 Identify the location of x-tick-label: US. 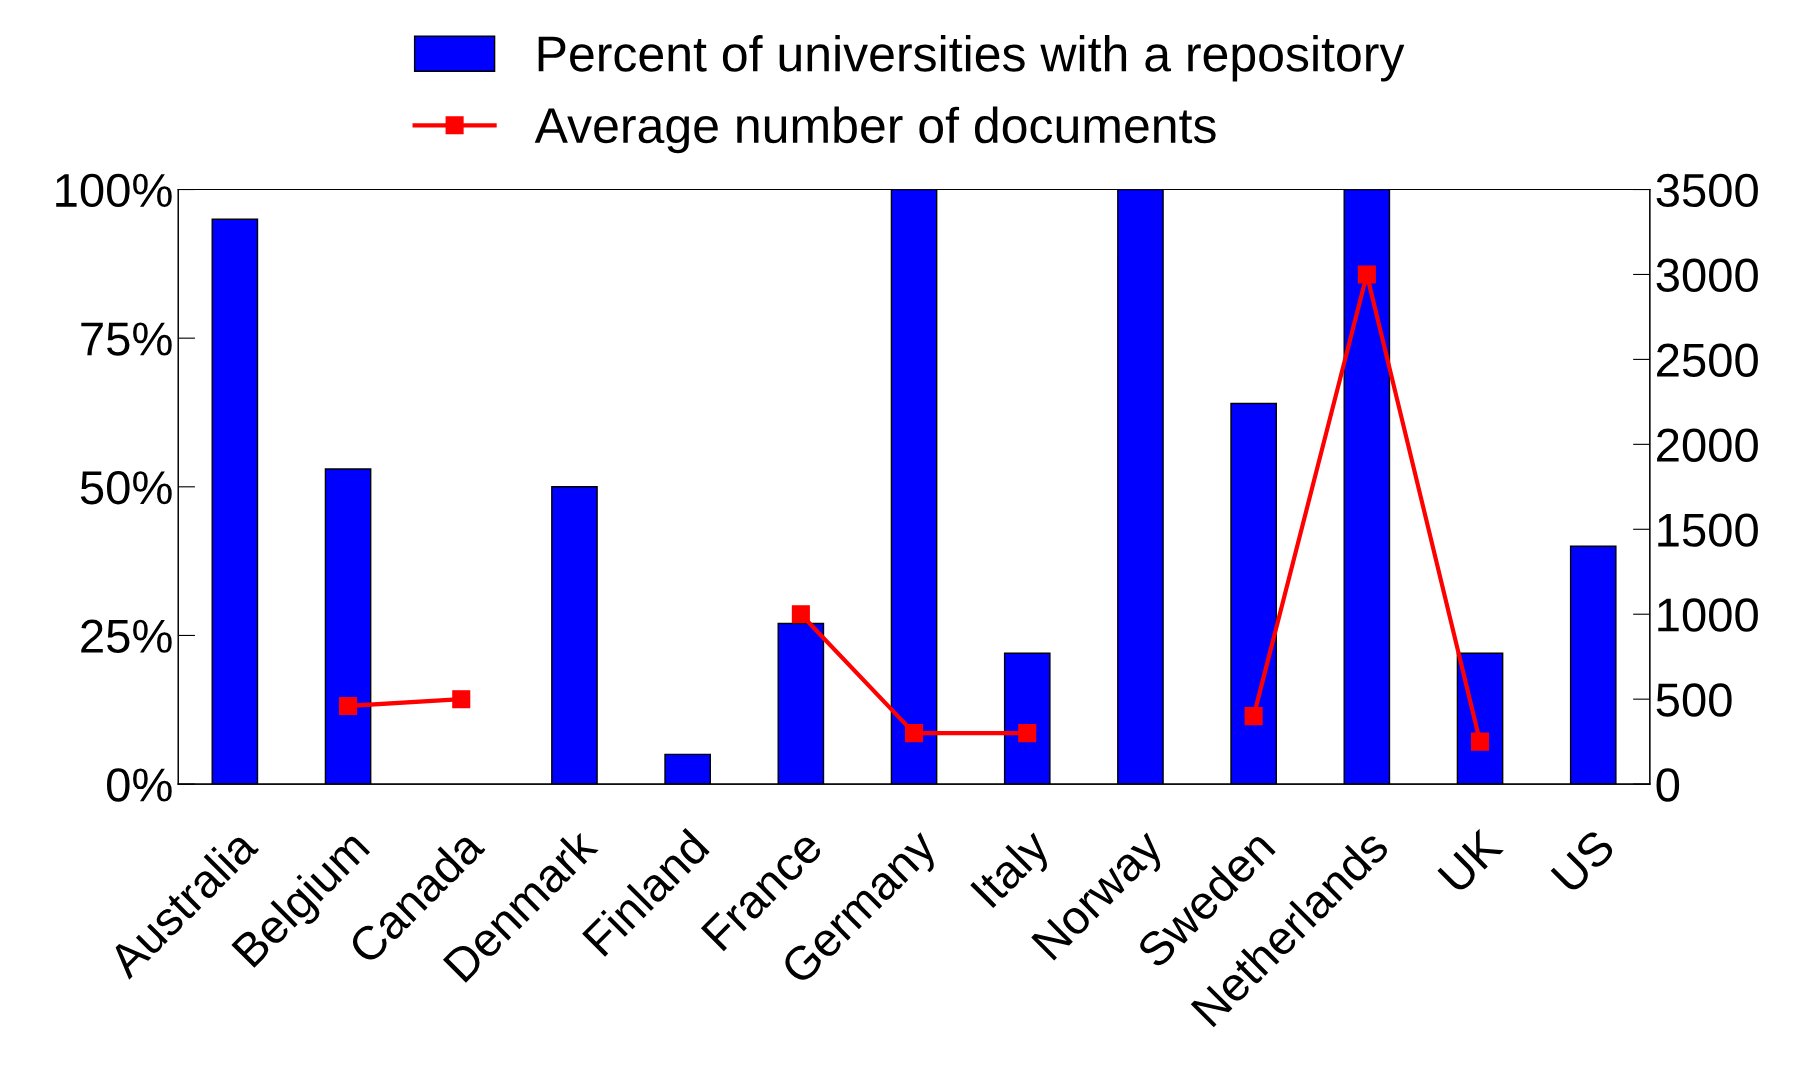
(1583, 861).